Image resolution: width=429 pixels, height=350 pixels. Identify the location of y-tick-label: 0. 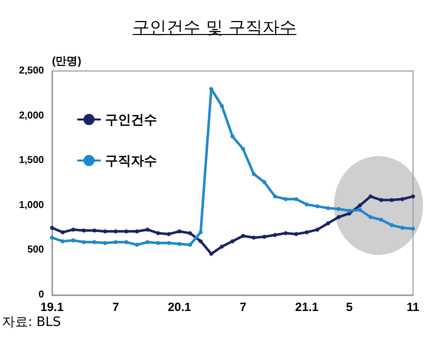
(41, 295).